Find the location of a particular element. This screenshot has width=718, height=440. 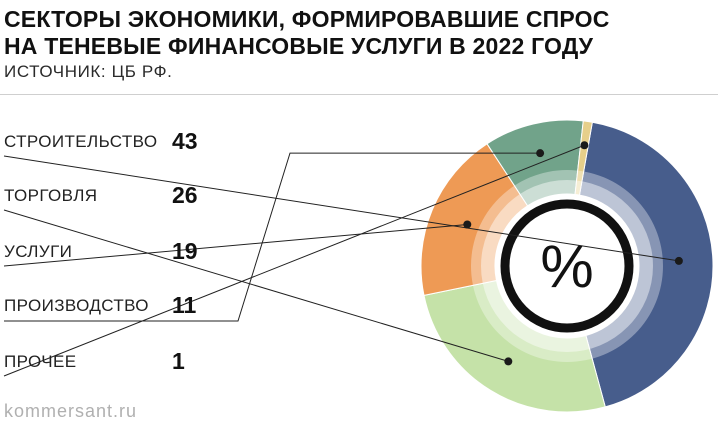

category-label: ПРОЧЕЕ is located at coordinates (40, 361).